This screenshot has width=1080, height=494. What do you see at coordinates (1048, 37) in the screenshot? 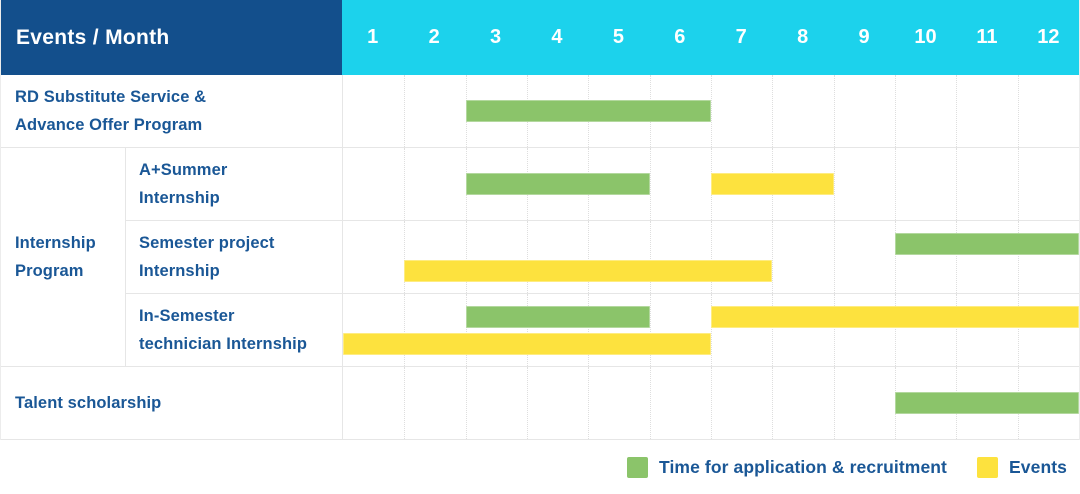
I see `month-header-12: 12` at bounding box center [1048, 37].